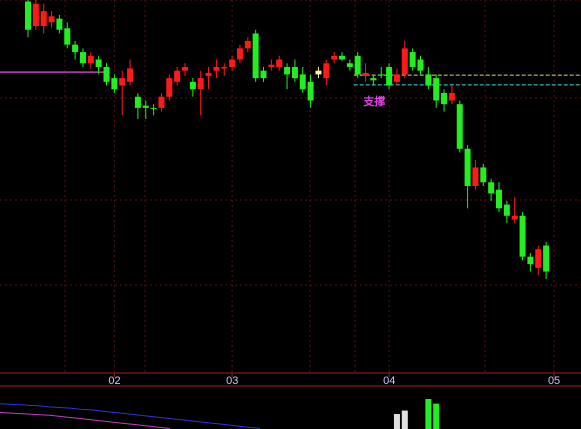 The width and height of the screenshot is (581, 429). What do you see at coordinates (220, 414) in the screenshot?
I see `volume-panel` at bounding box center [220, 414].